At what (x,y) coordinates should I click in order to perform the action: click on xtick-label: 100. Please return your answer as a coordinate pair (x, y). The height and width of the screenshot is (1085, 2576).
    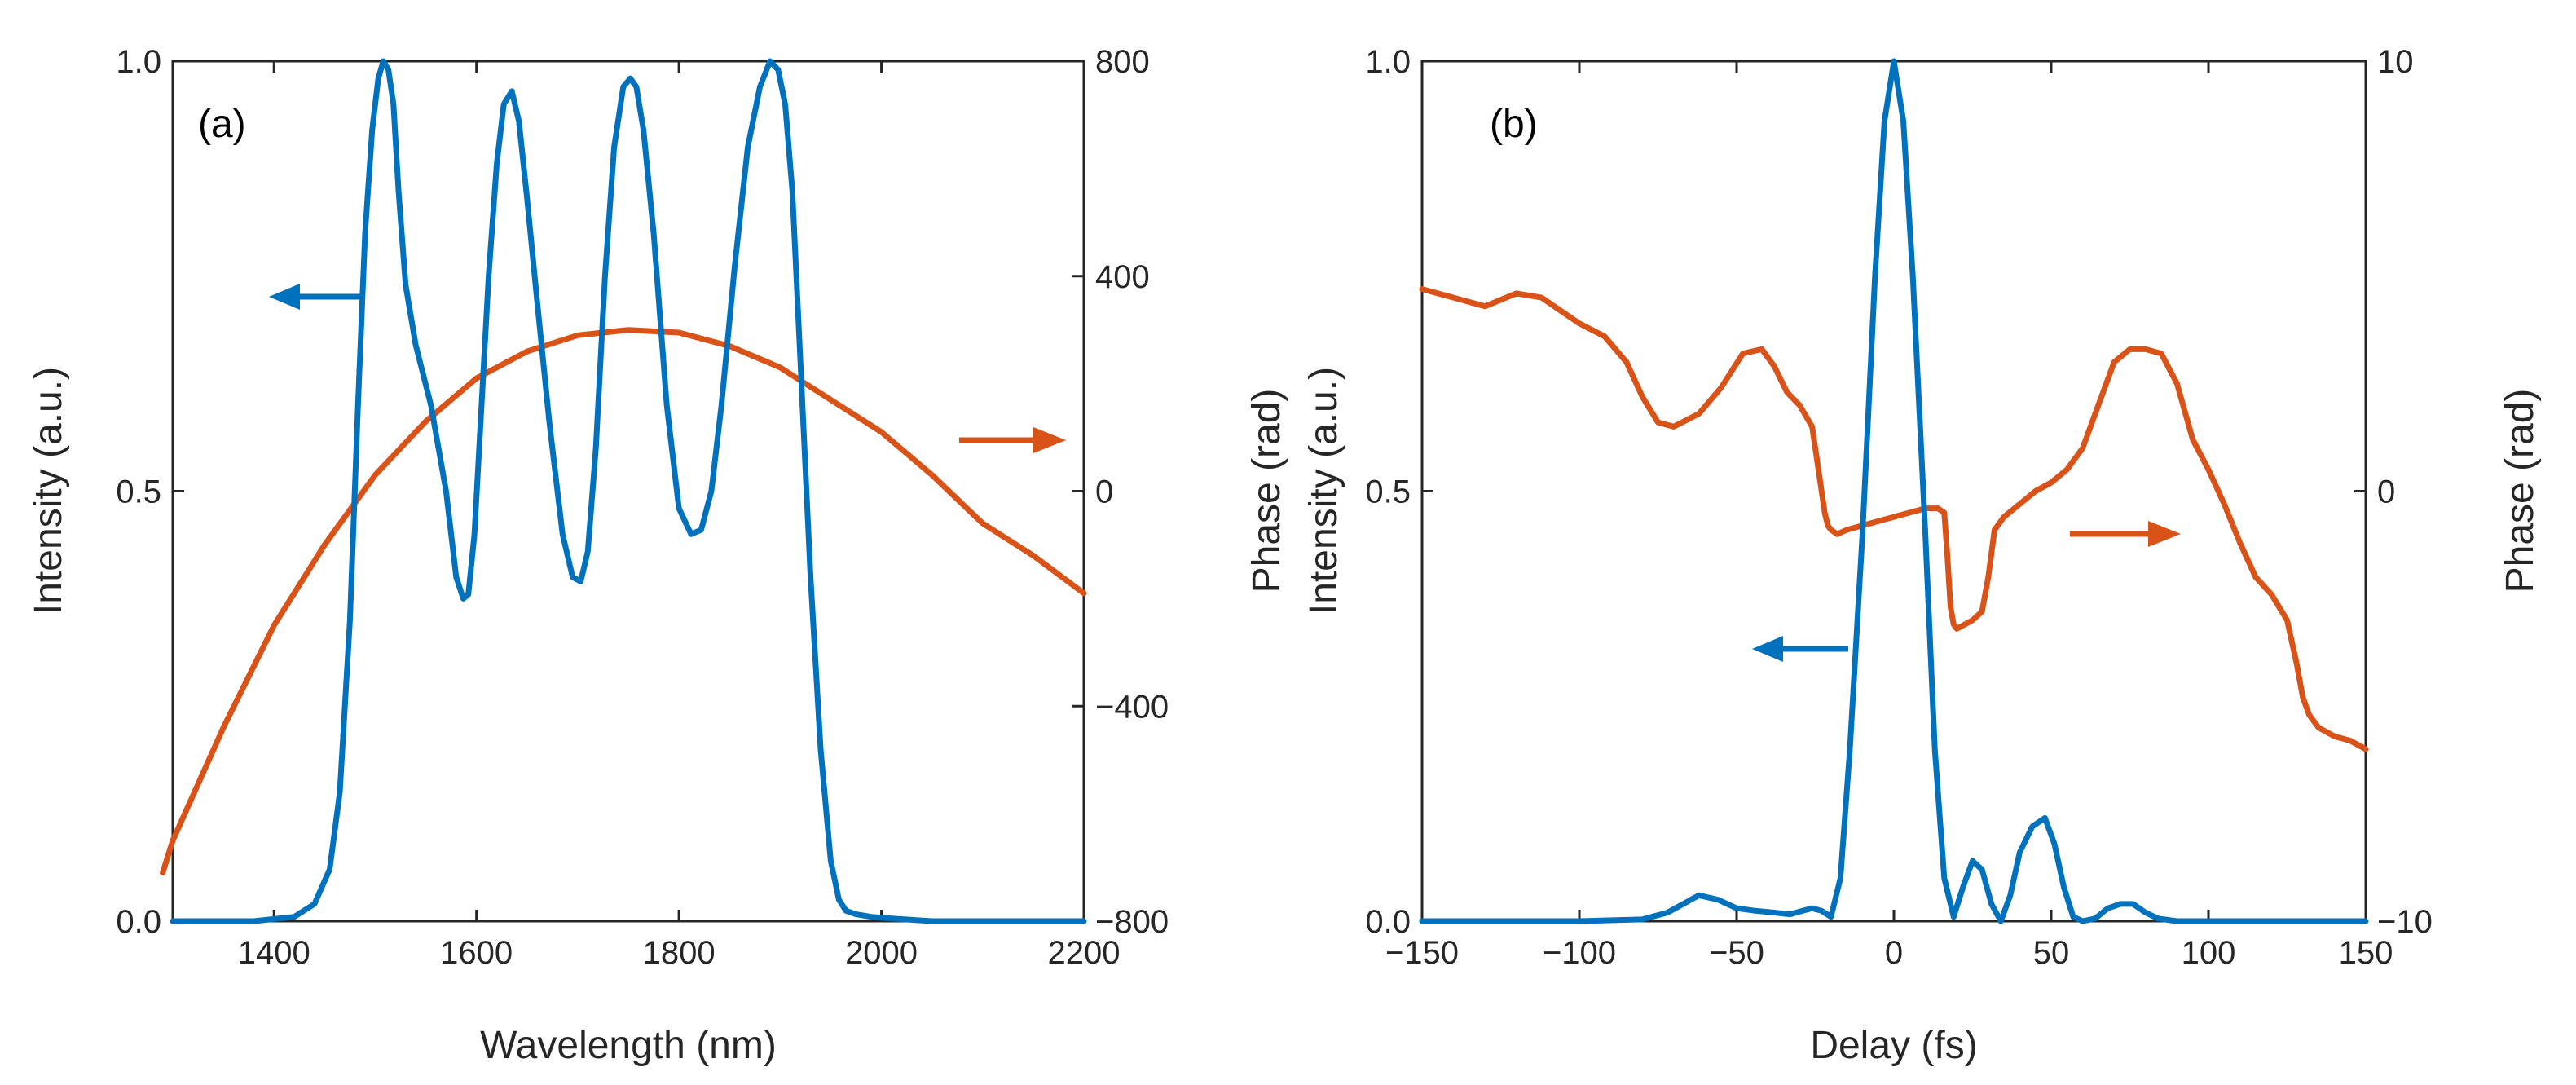
    Looking at the image, I should click on (2209, 953).